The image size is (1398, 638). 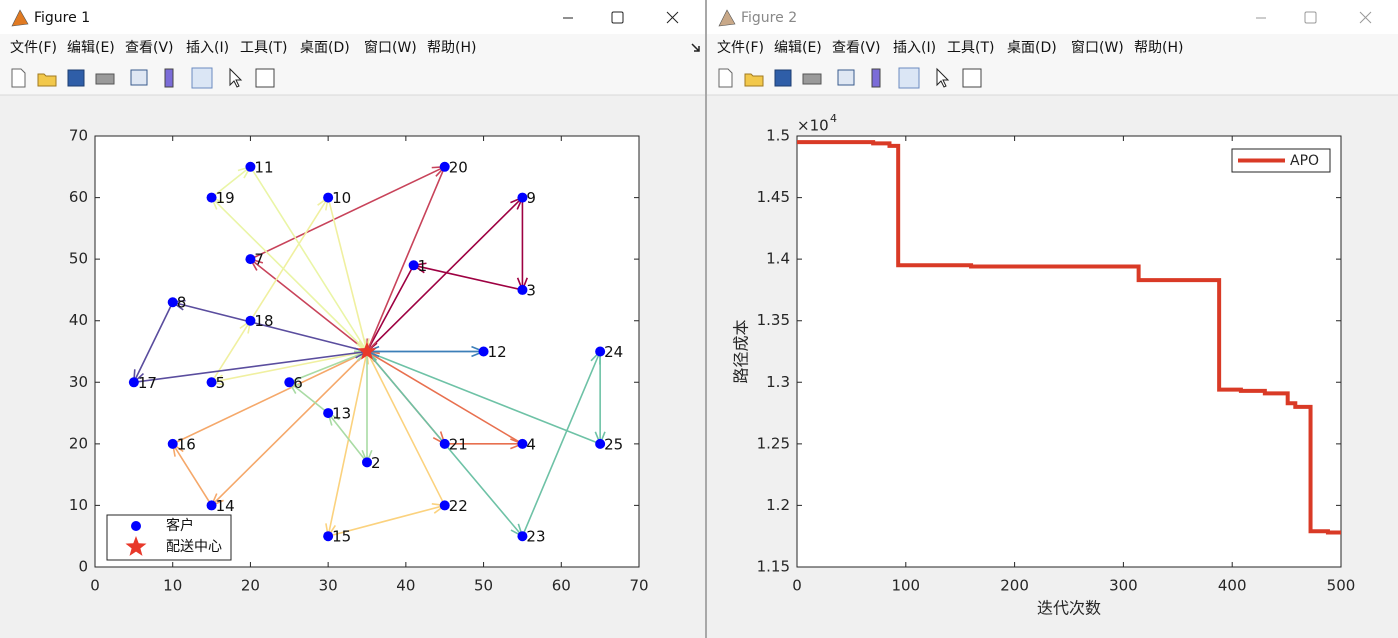 I want to click on point-label: 13, so click(x=341, y=414).